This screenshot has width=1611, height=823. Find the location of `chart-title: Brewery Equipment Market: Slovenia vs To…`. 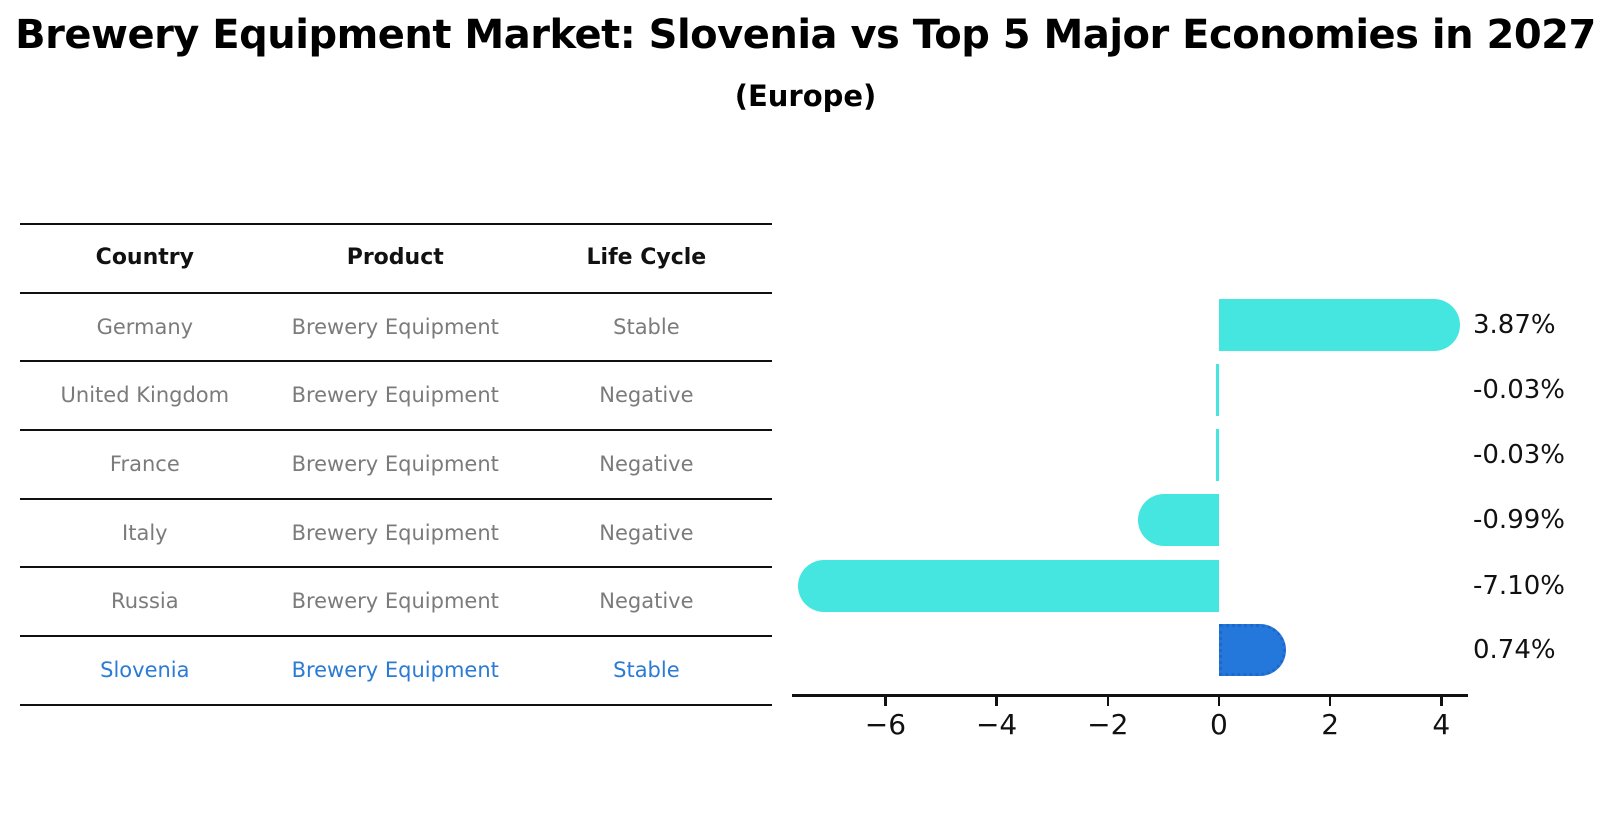

chart-title: Brewery Equipment Market: Slovenia vs To… is located at coordinates (805, 35).